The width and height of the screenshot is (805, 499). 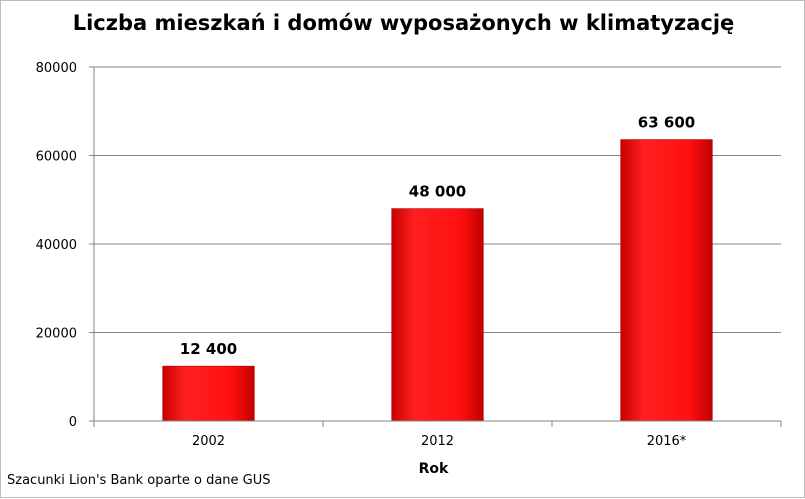 What do you see at coordinates (73, 422) in the screenshot?
I see `y-tick-label: 0` at bounding box center [73, 422].